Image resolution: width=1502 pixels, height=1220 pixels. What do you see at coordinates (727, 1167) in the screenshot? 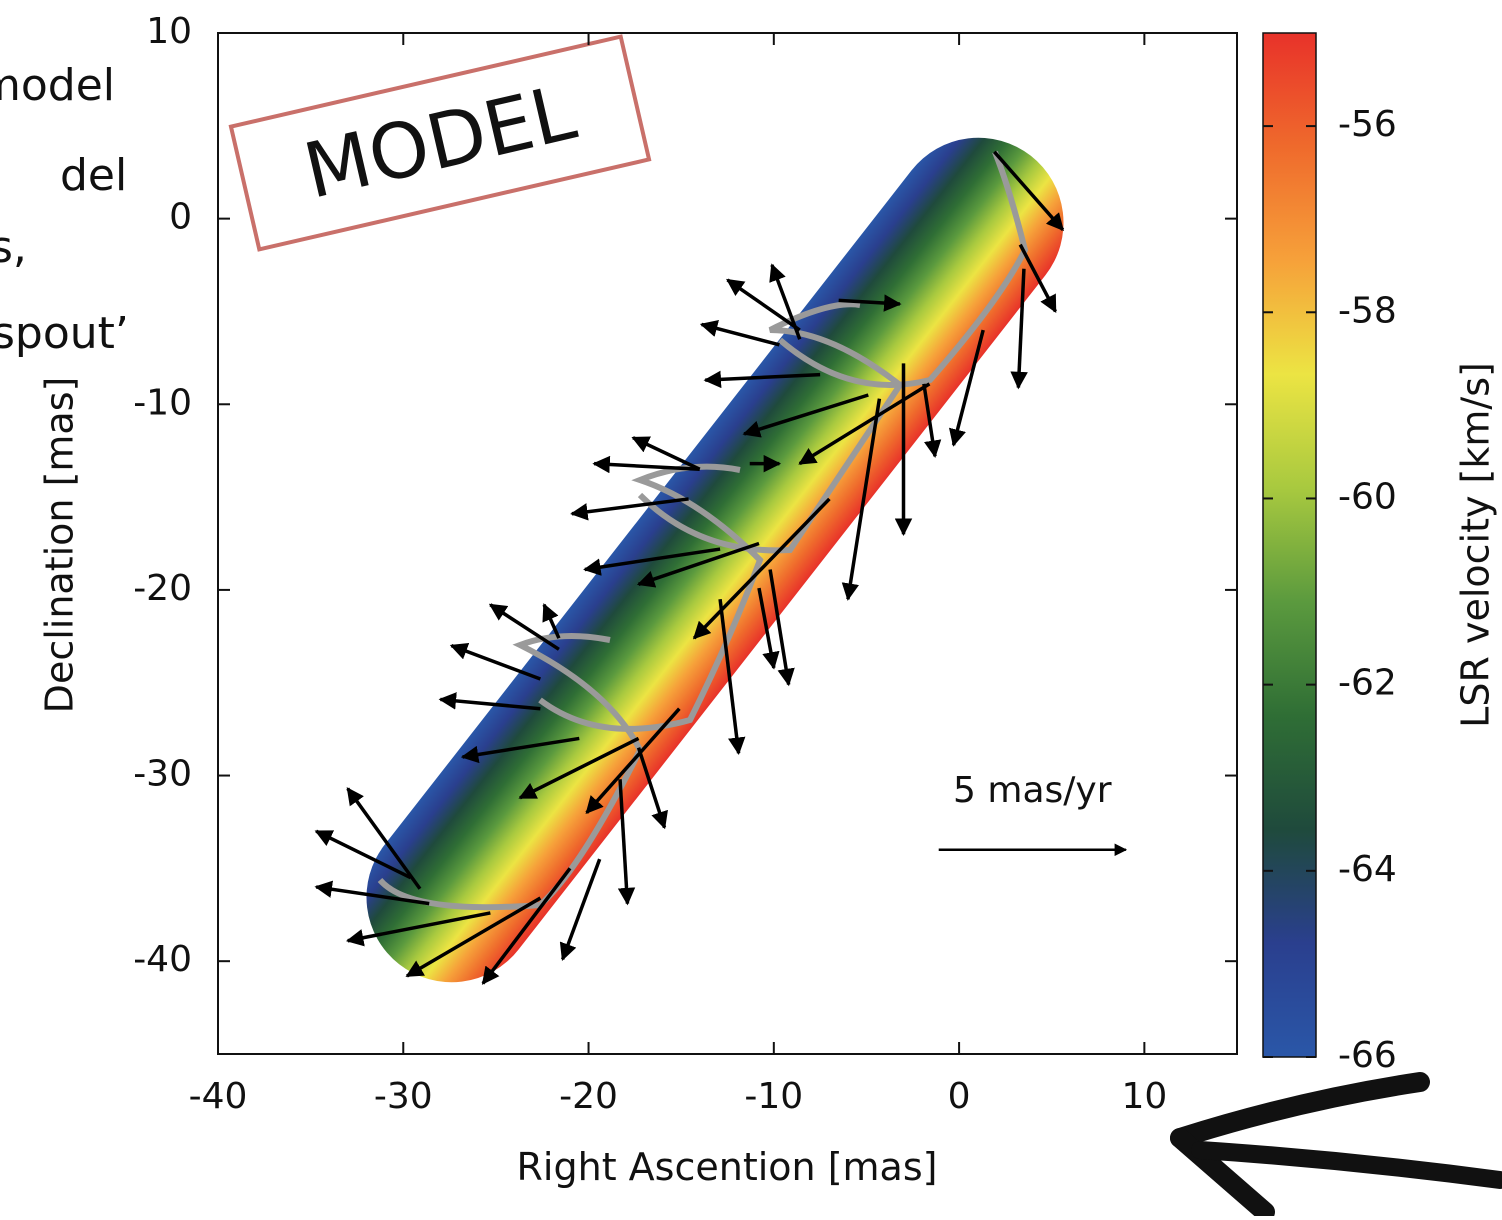
I see `x-axis-label: Right Ascention [mas]` at bounding box center [727, 1167].